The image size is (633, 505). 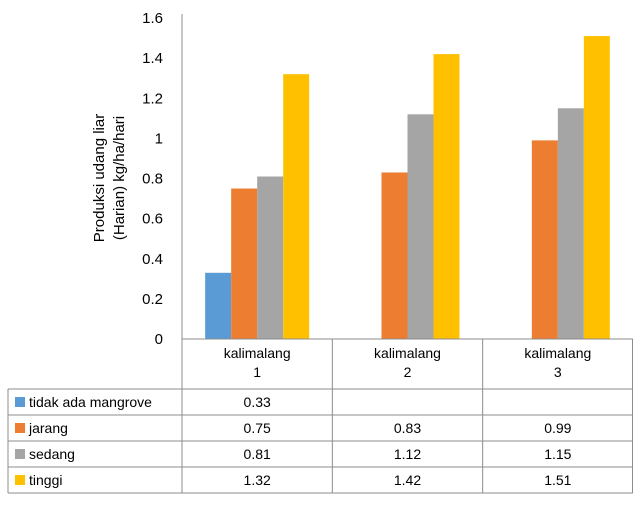 What do you see at coordinates (408, 372) in the screenshot?
I see `category-label: 2` at bounding box center [408, 372].